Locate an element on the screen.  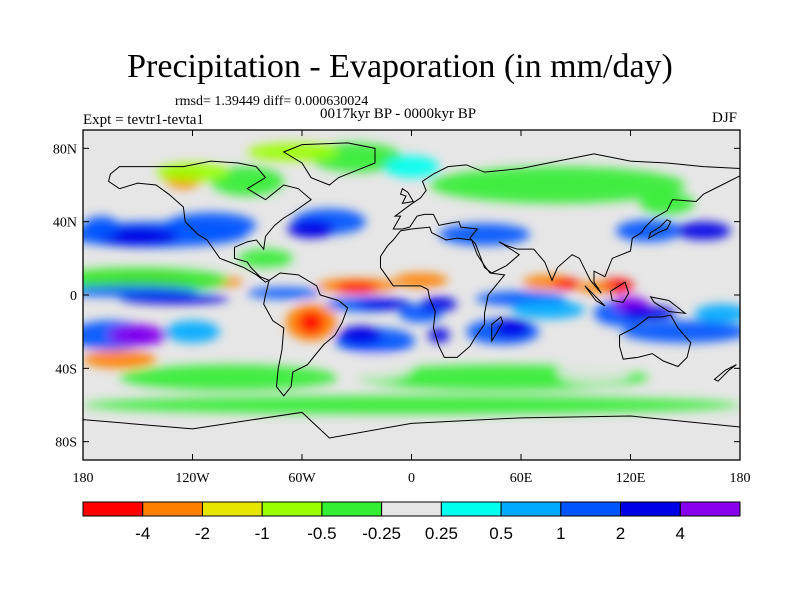
colorbar-label: 0.25 is located at coordinates (441, 533).